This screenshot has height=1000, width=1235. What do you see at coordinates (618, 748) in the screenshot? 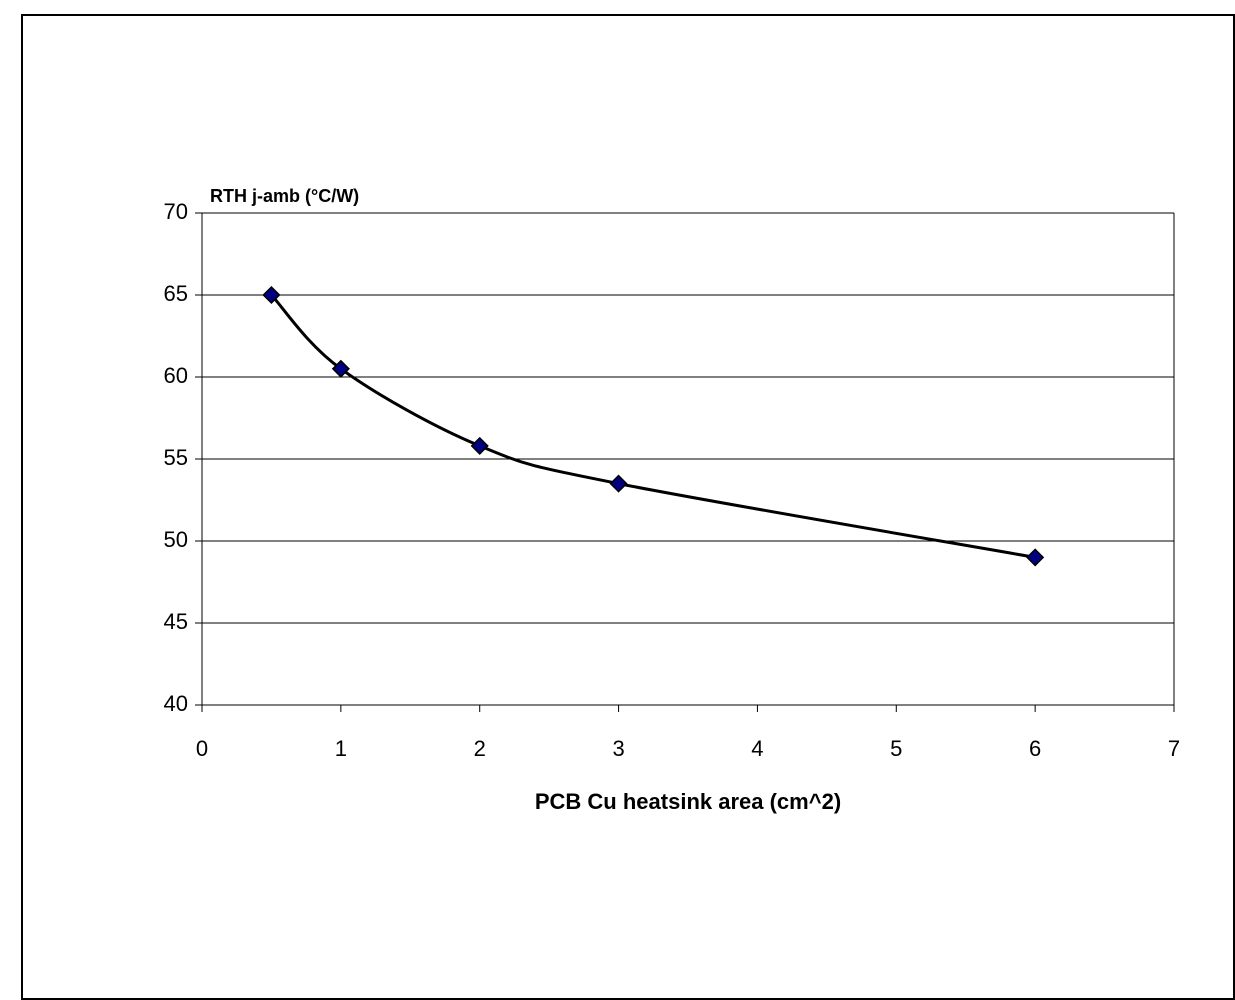
I see `x-tick-label: 3` at bounding box center [618, 748].